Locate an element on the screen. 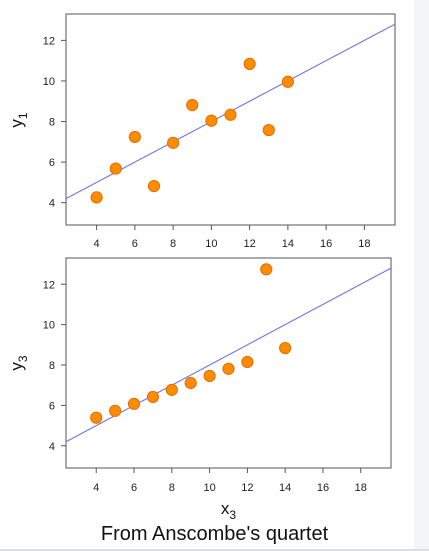 The height and width of the screenshot is (551, 429). right-margin-strip is located at coordinates (421, 275).